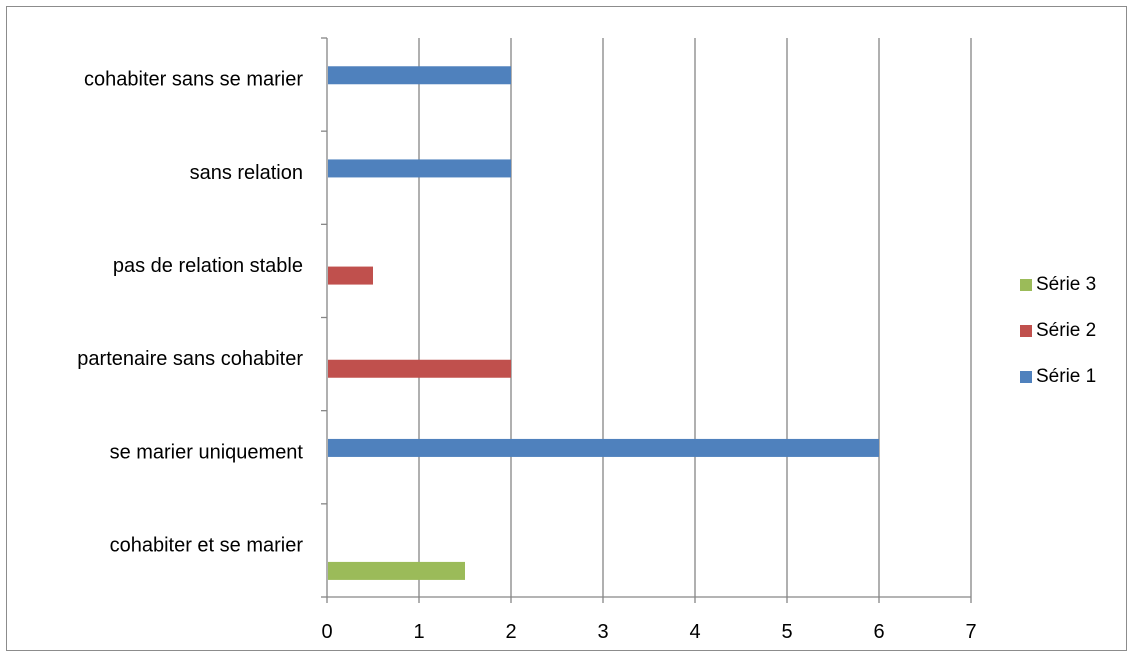 The height and width of the screenshot is (657, 1134). What do you see at coordinates (648, 632) in the screenshot?
I see `x-tick-labels: 0 1 2 3 4 5 6 7` at bounding box center [648, 632].